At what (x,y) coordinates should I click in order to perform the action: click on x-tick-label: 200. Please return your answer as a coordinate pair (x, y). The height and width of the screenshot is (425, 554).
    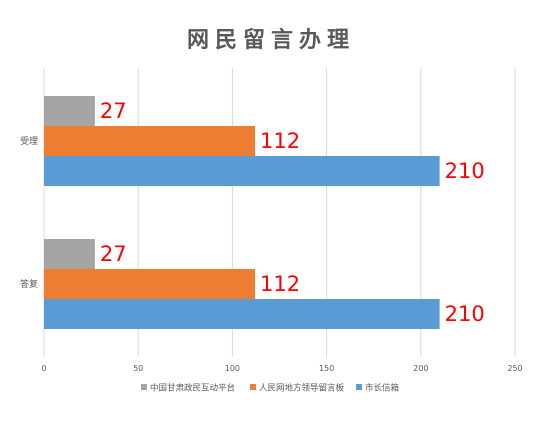
    Looking at the image, I should click on (420, 368).